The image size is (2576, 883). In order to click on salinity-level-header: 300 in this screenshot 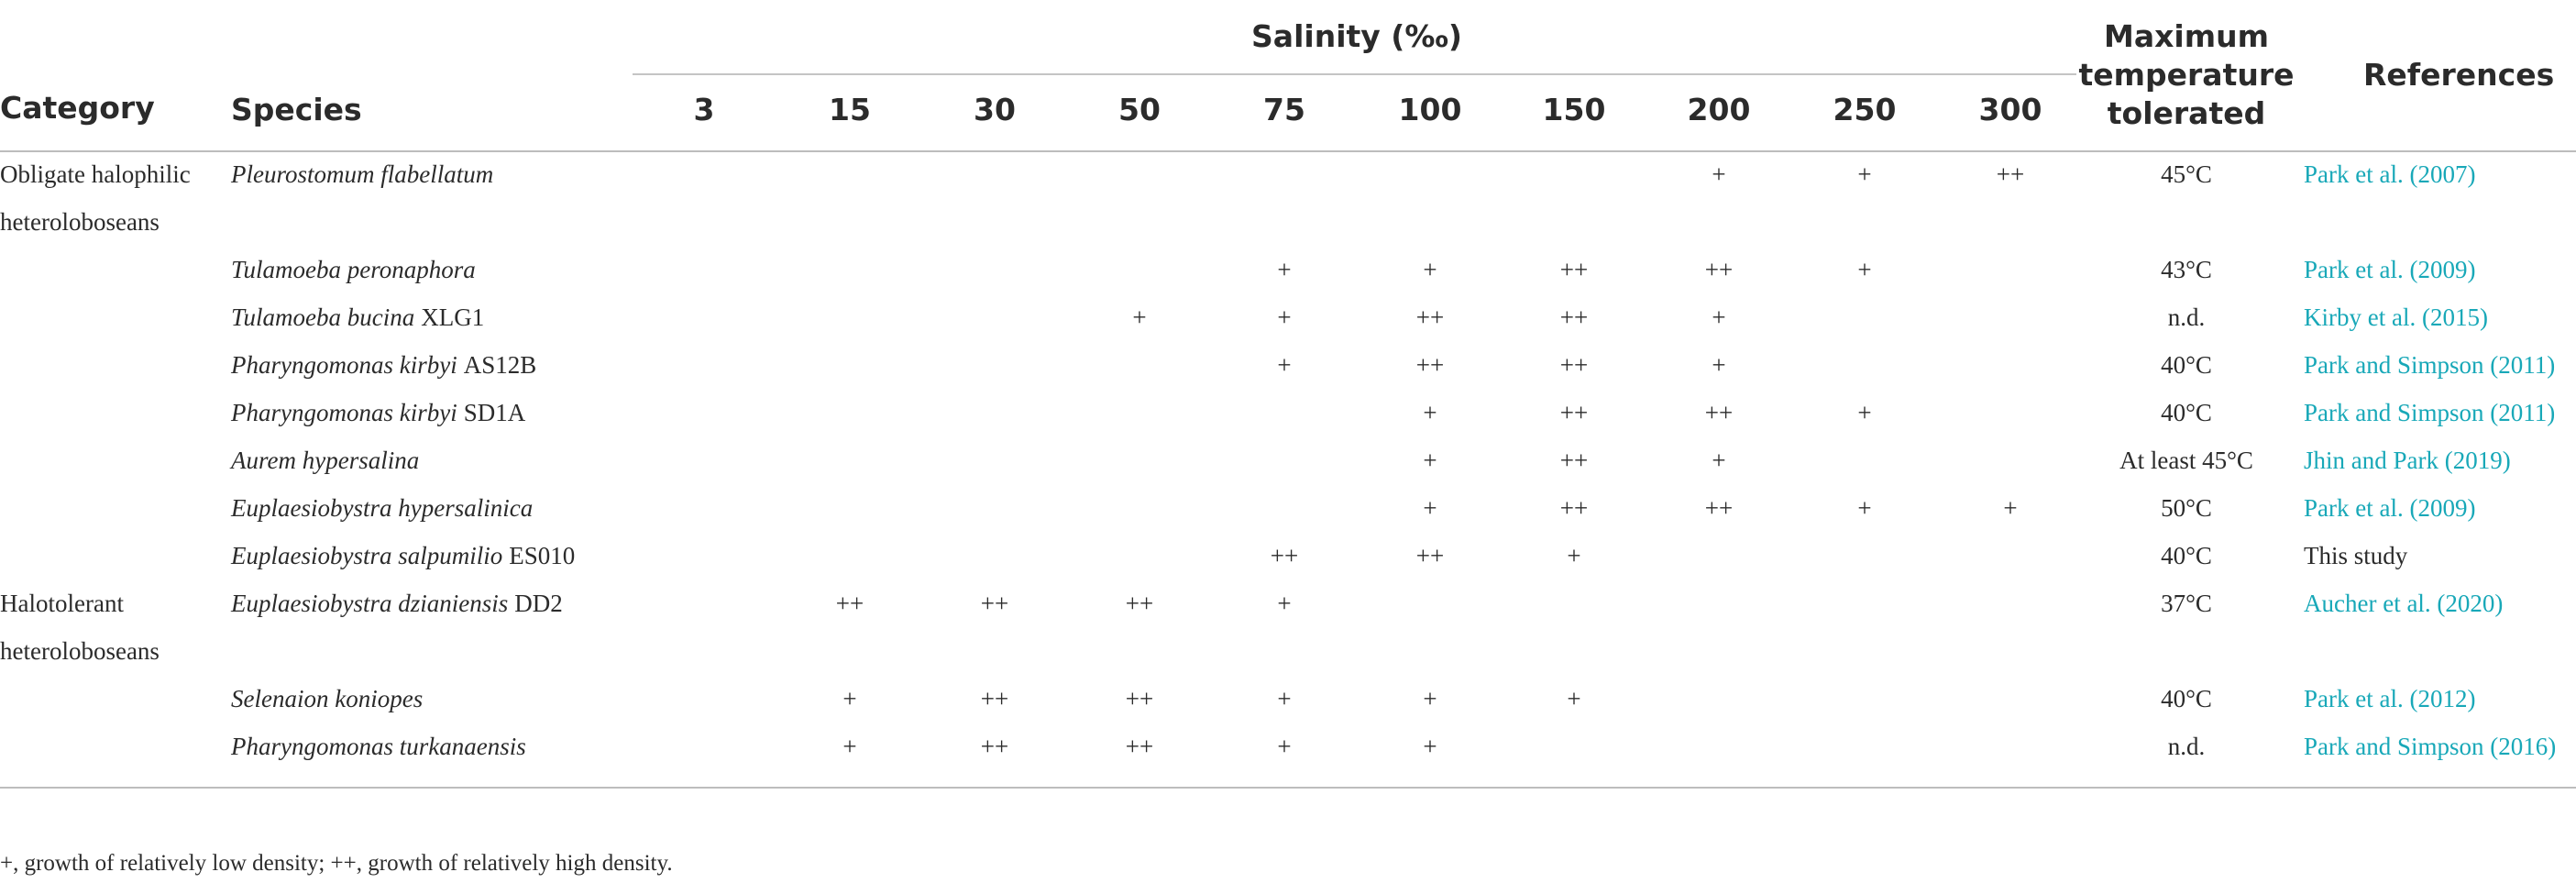, I will do `click(2010, 109)`.